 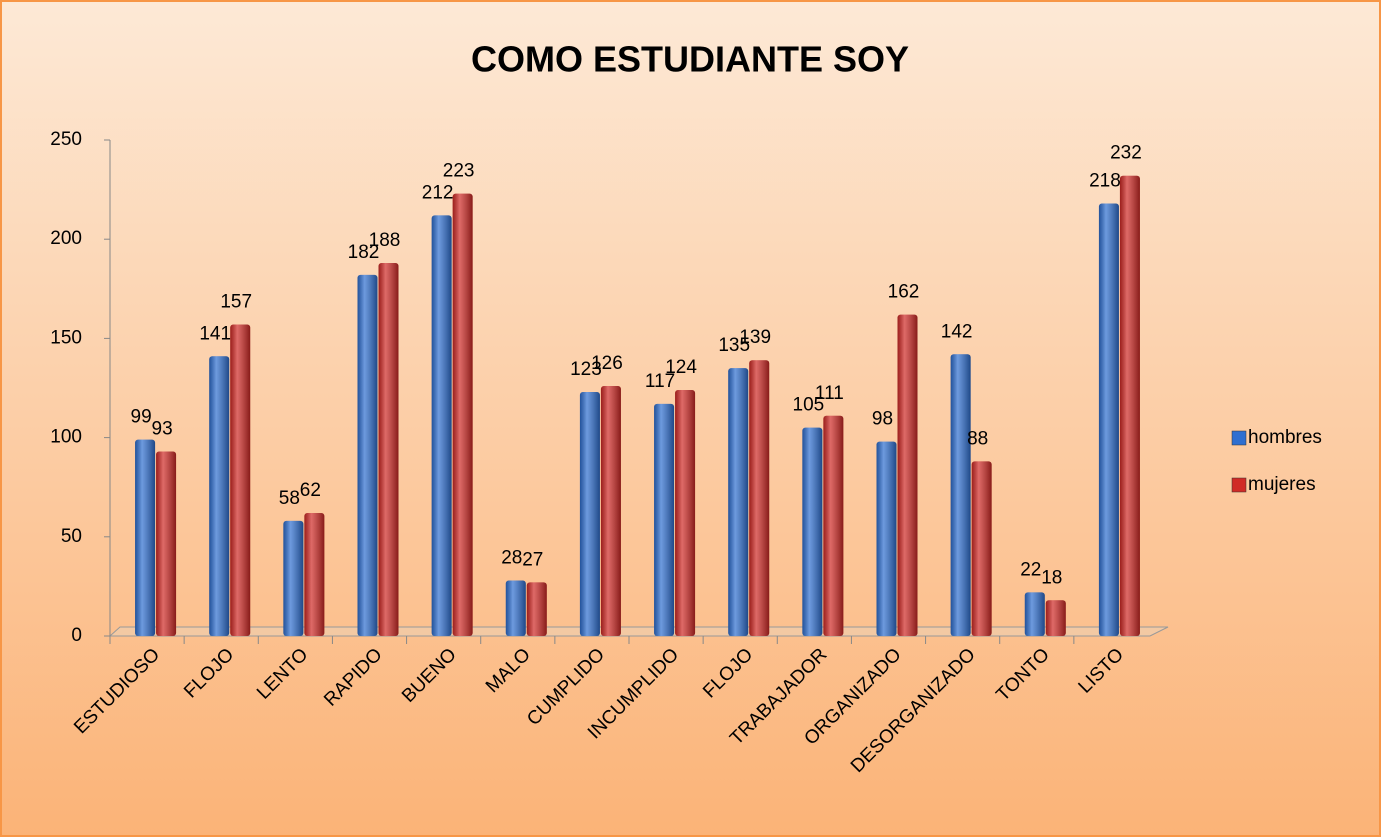 What do you see at coordinates (809, 405) in the screenshot?
I see `data-label: 105` at bounding box center [809, 405].